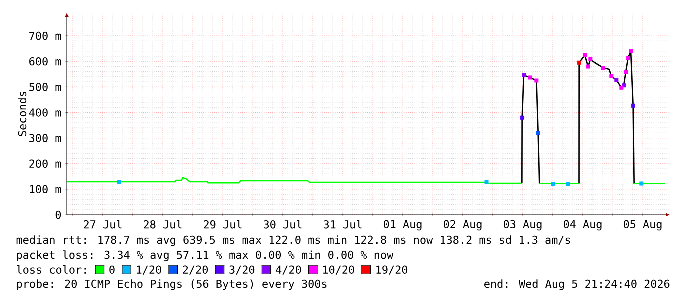  Describe the element at coordinates (463, 225) in the screenshot. I see `x-tick-label: 02 Aug` at that location.